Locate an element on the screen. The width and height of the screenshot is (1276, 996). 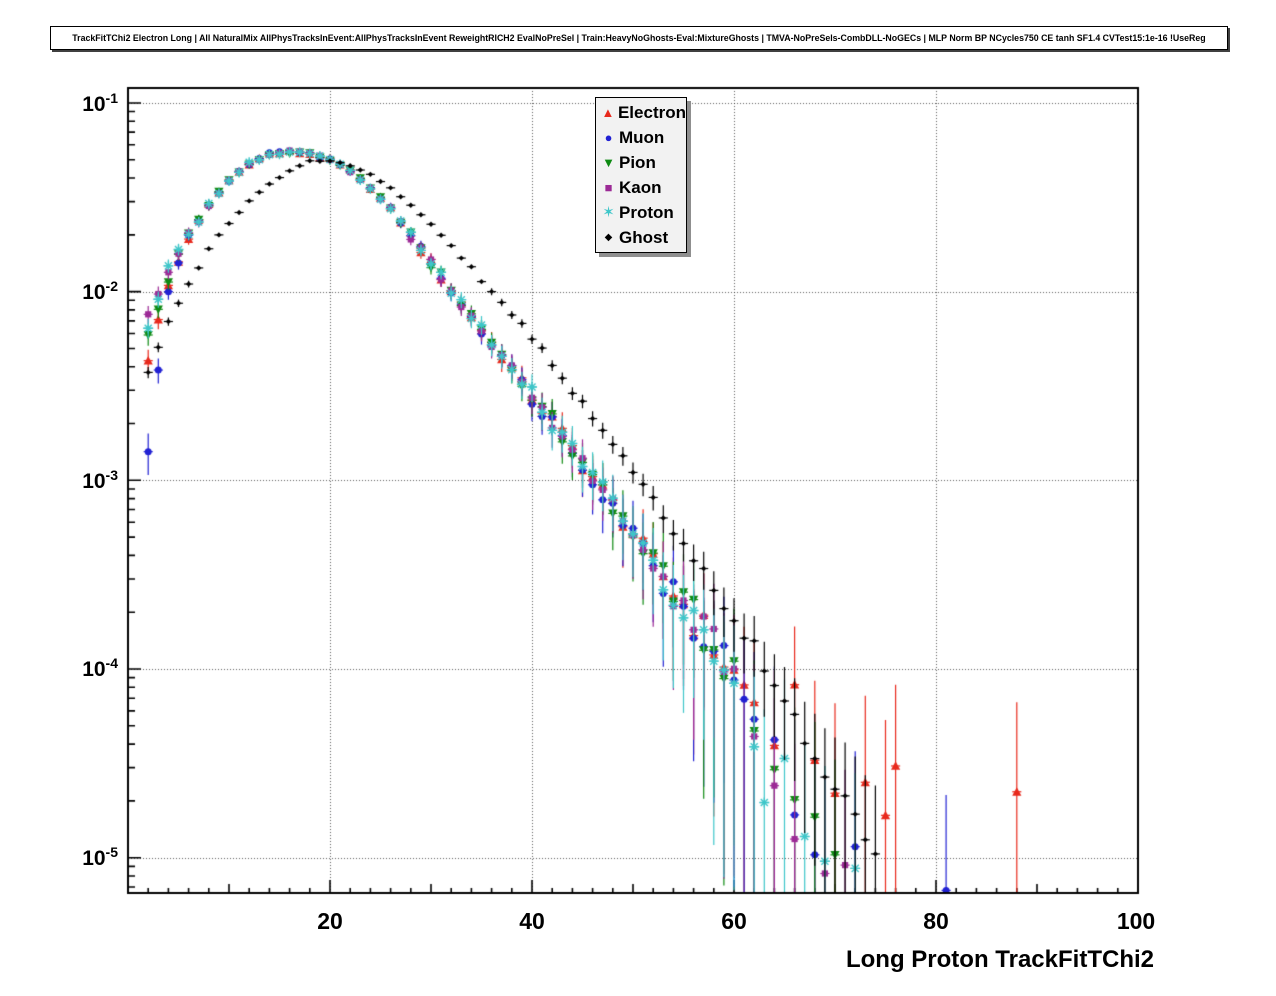
ghost-marker-icon: ◆ is located at coordinates (608, 237).